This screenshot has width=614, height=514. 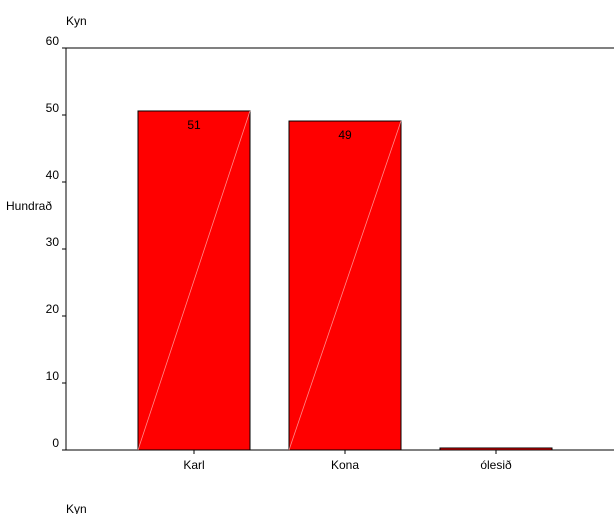 I want to click on data-labels: 51 49, so click(x=269, y=130).